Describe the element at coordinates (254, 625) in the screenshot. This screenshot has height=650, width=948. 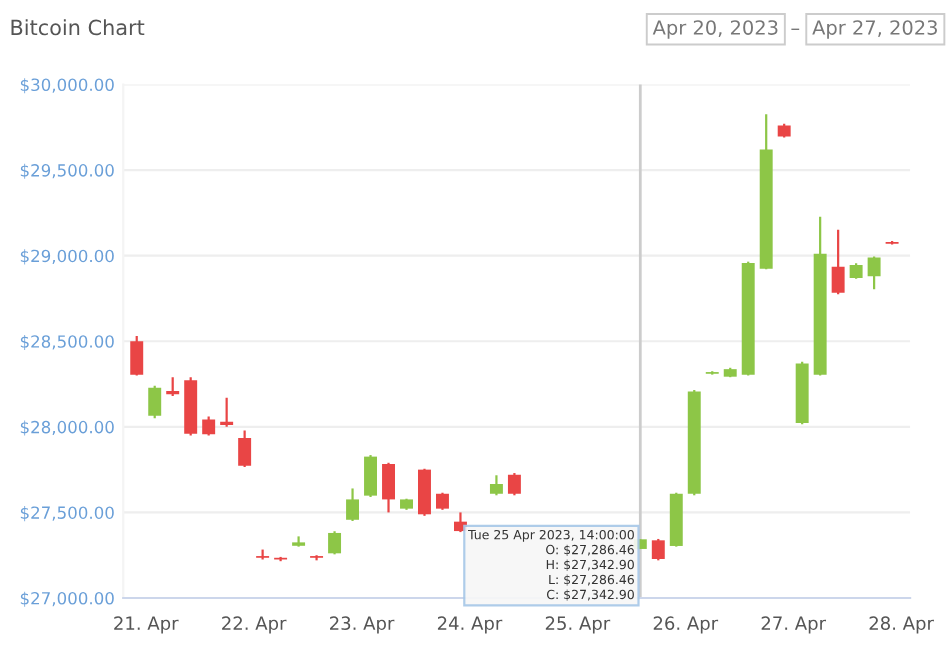
I see `x-tick-label: 22. Apr` at that location.